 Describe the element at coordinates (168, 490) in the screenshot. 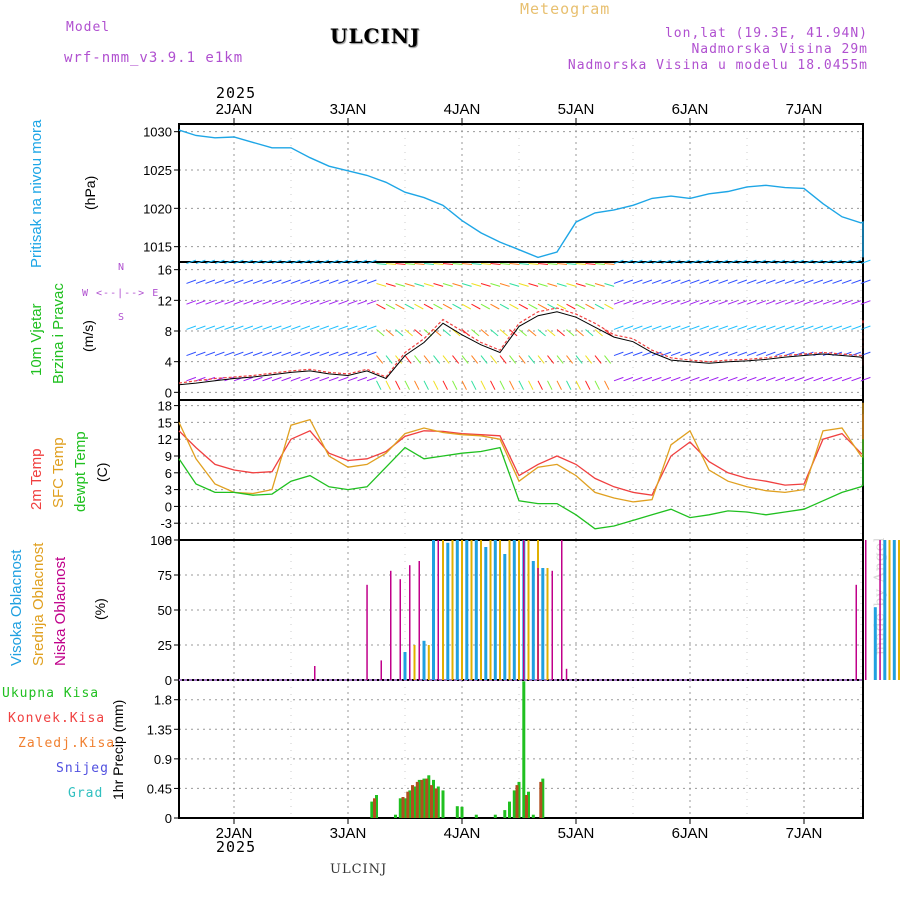

I see `ytick-label-temp: 3` at that location.